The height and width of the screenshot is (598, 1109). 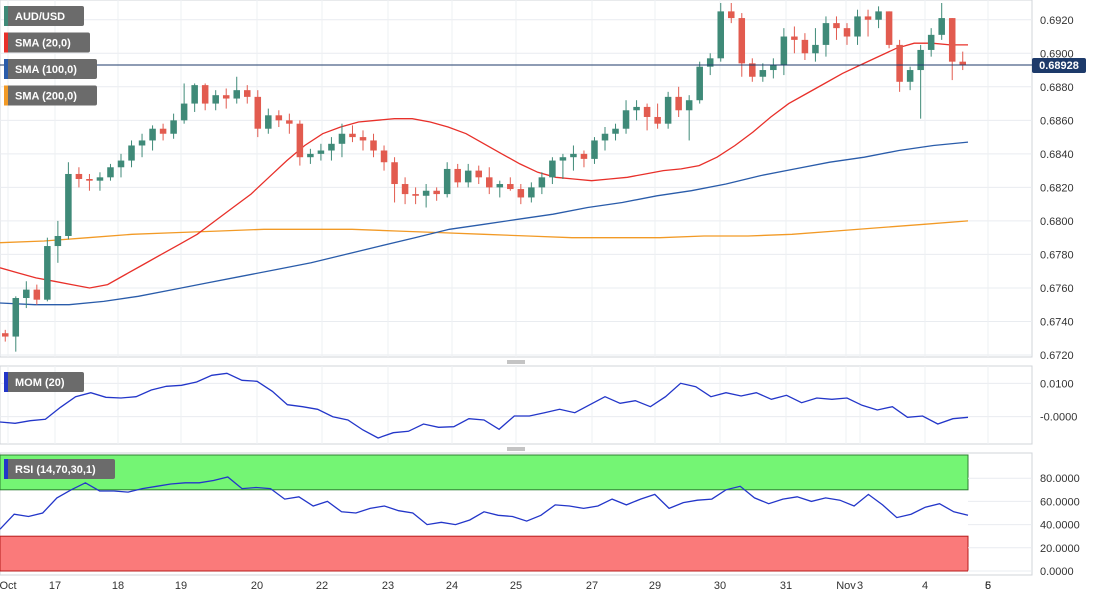 I want to click on price-tick-label: 0.6900, so click(x=1057, y=54).